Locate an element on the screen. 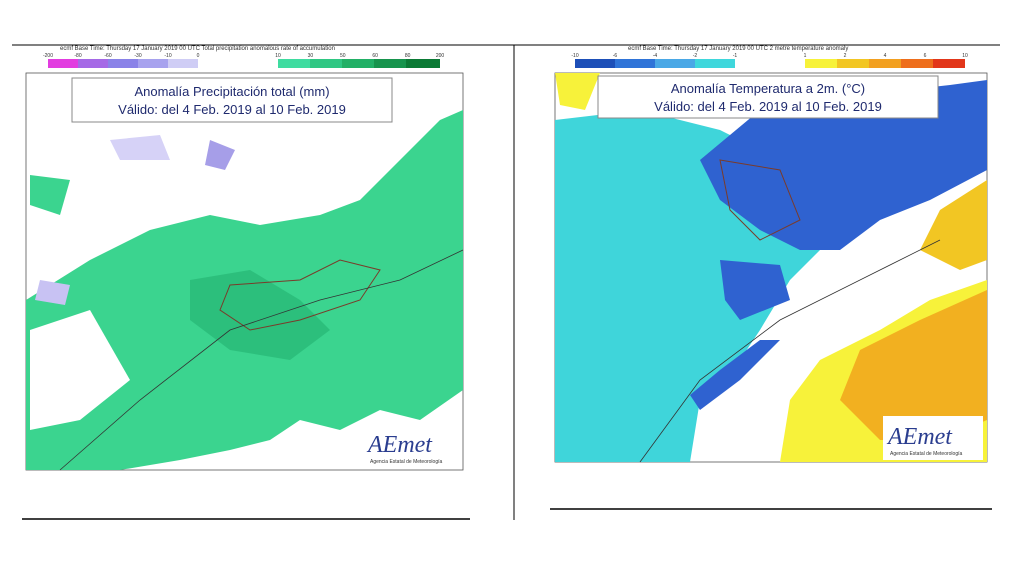 This screenshot has width=1024, height=576. colorbar-label: -6 is located at coordinates (615, 56).